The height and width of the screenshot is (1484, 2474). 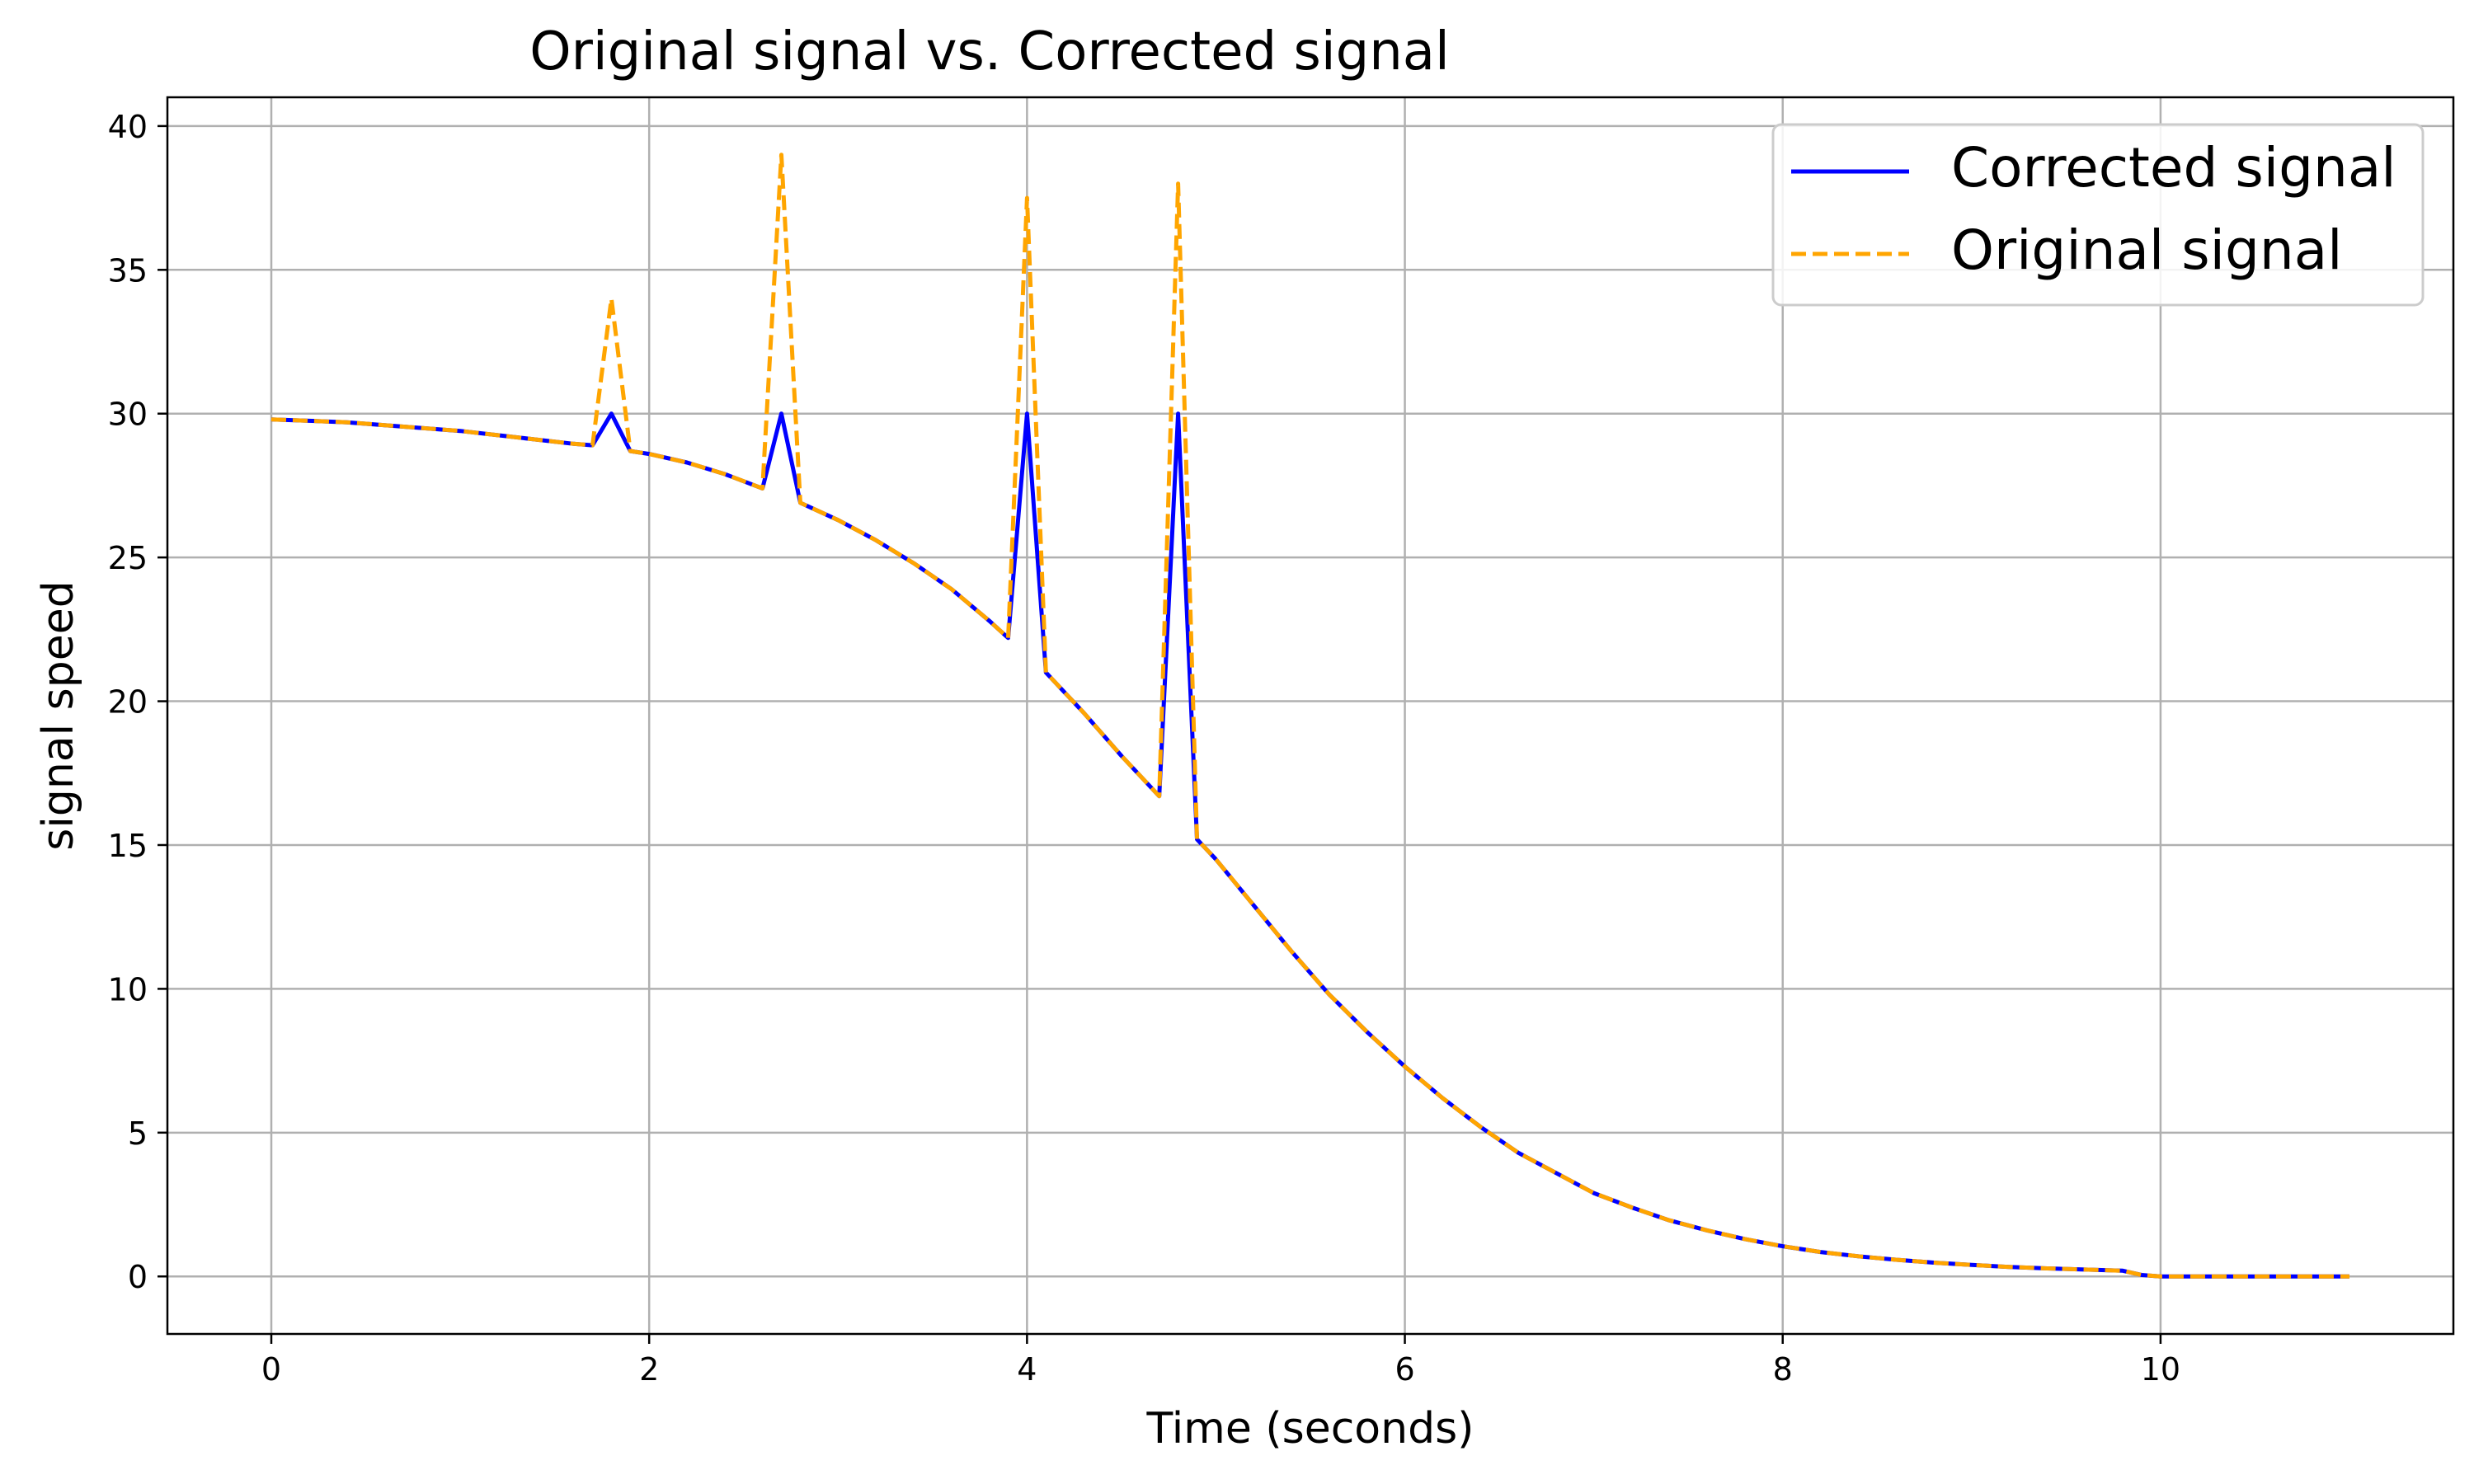 I want to click on y-tick-label: 35, so click(x=128, y=270).